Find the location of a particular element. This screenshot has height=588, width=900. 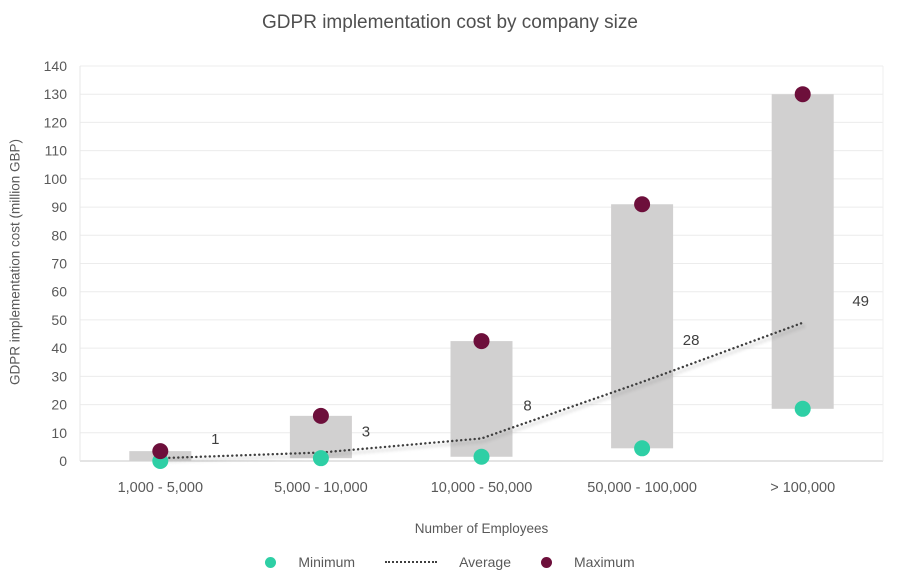

minimum-dot-icon is located at coordinates (271, 562).